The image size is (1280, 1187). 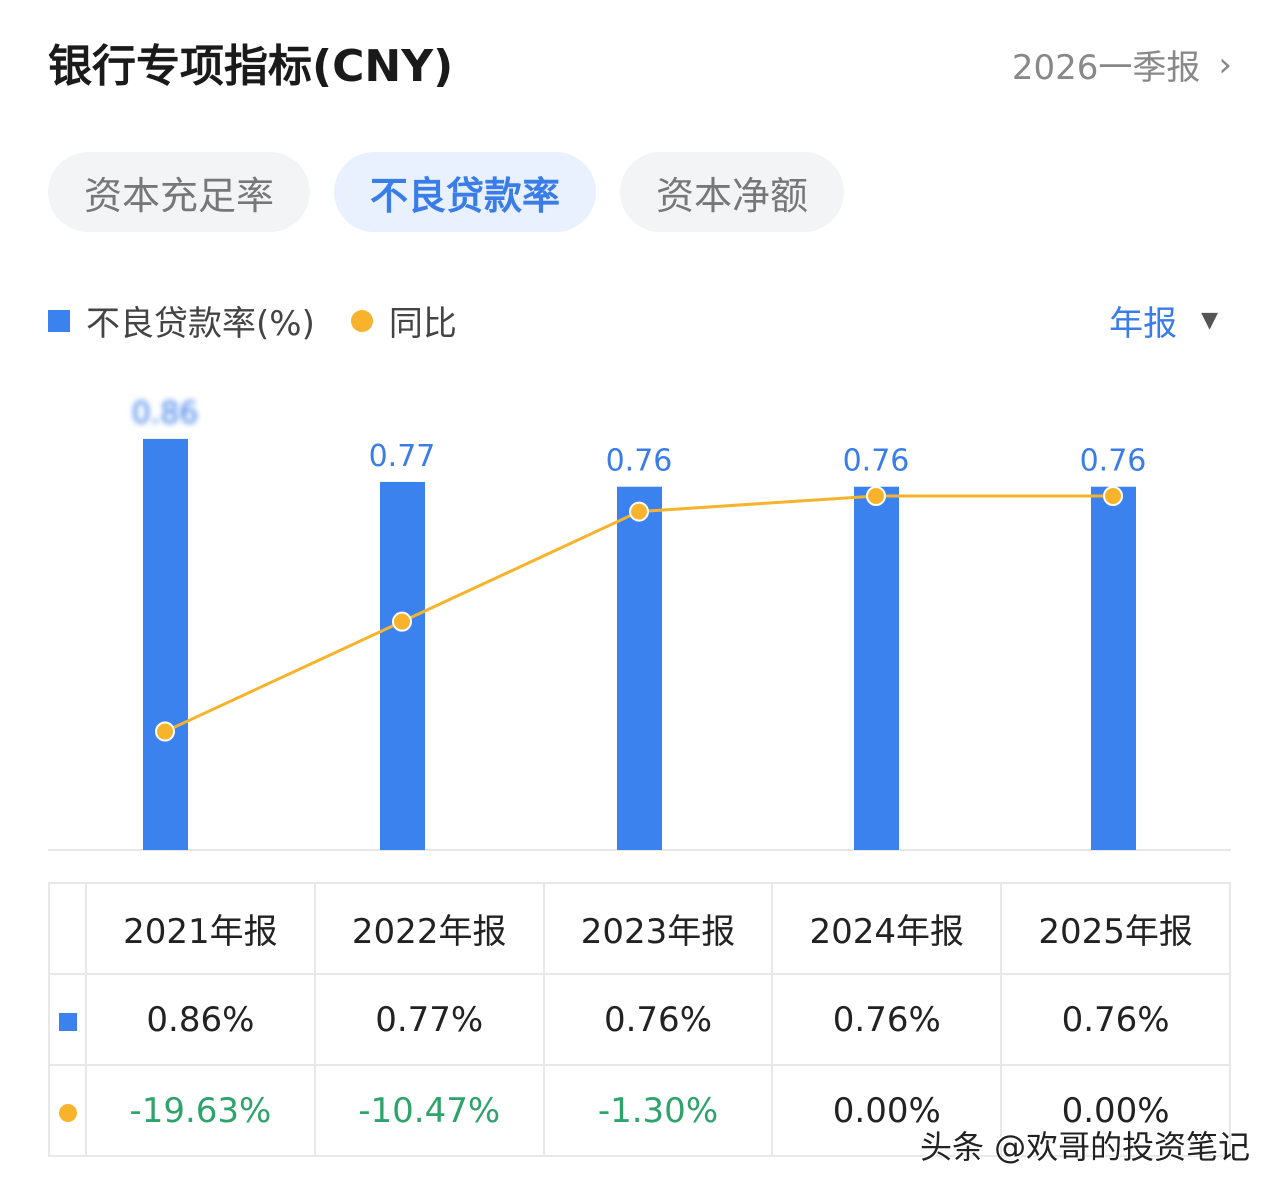 I want to click on triangle-down-icon: ▼, so click(x=1209, y=320).